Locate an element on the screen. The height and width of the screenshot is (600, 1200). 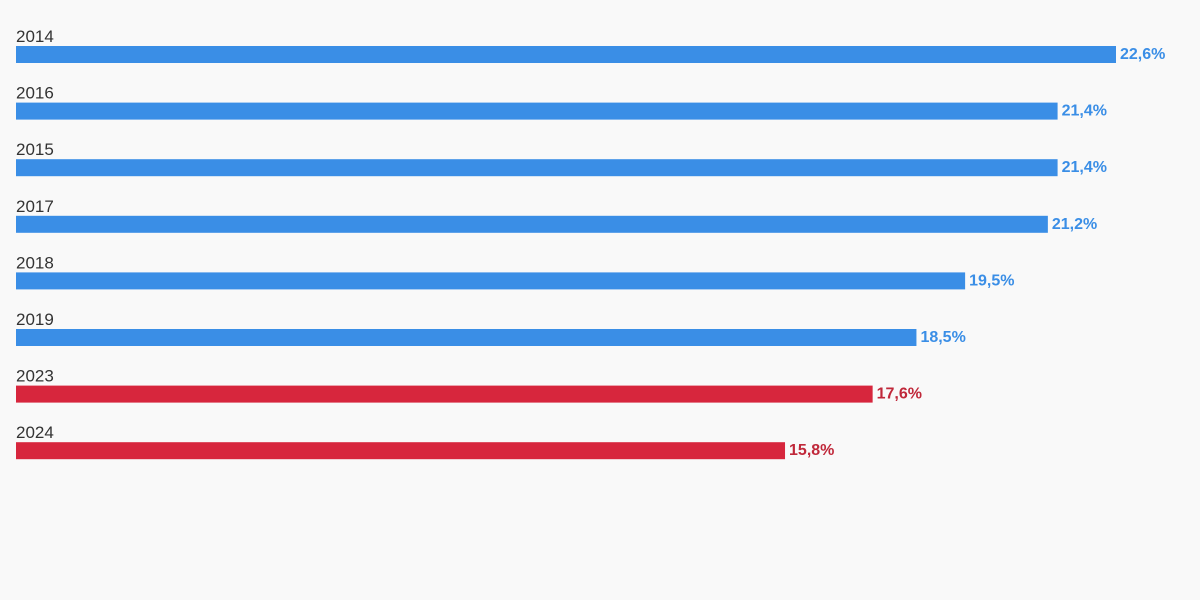
value-label: 19,5% is located at coordinates (991, 280).